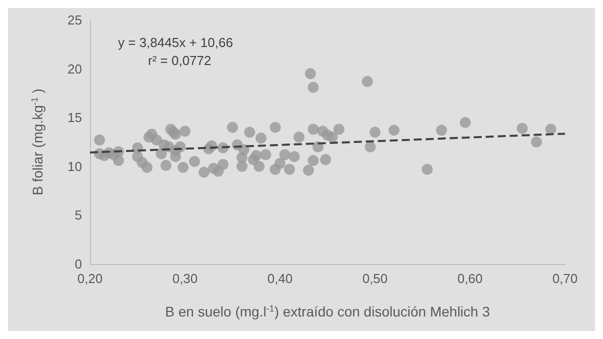  I want to click on x-tick-label: 0,20, so click(90, 278).